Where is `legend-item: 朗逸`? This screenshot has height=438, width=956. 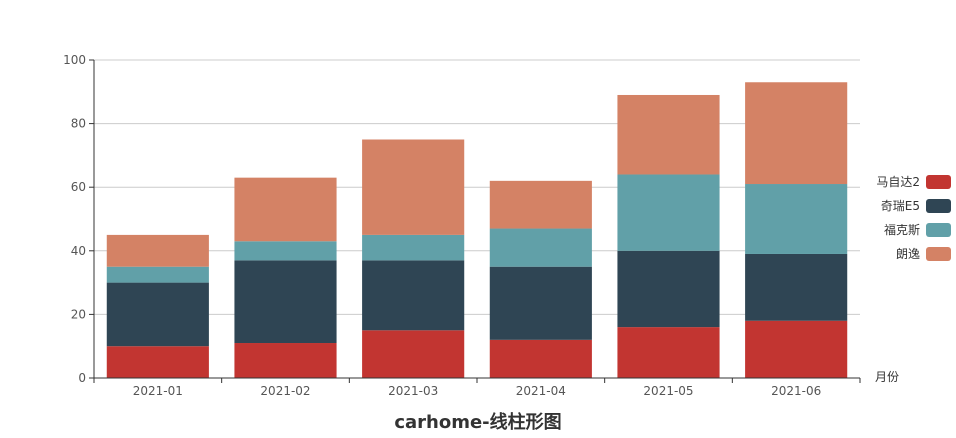
legend-item: 朗逸 is located at coordinates (923, 254).